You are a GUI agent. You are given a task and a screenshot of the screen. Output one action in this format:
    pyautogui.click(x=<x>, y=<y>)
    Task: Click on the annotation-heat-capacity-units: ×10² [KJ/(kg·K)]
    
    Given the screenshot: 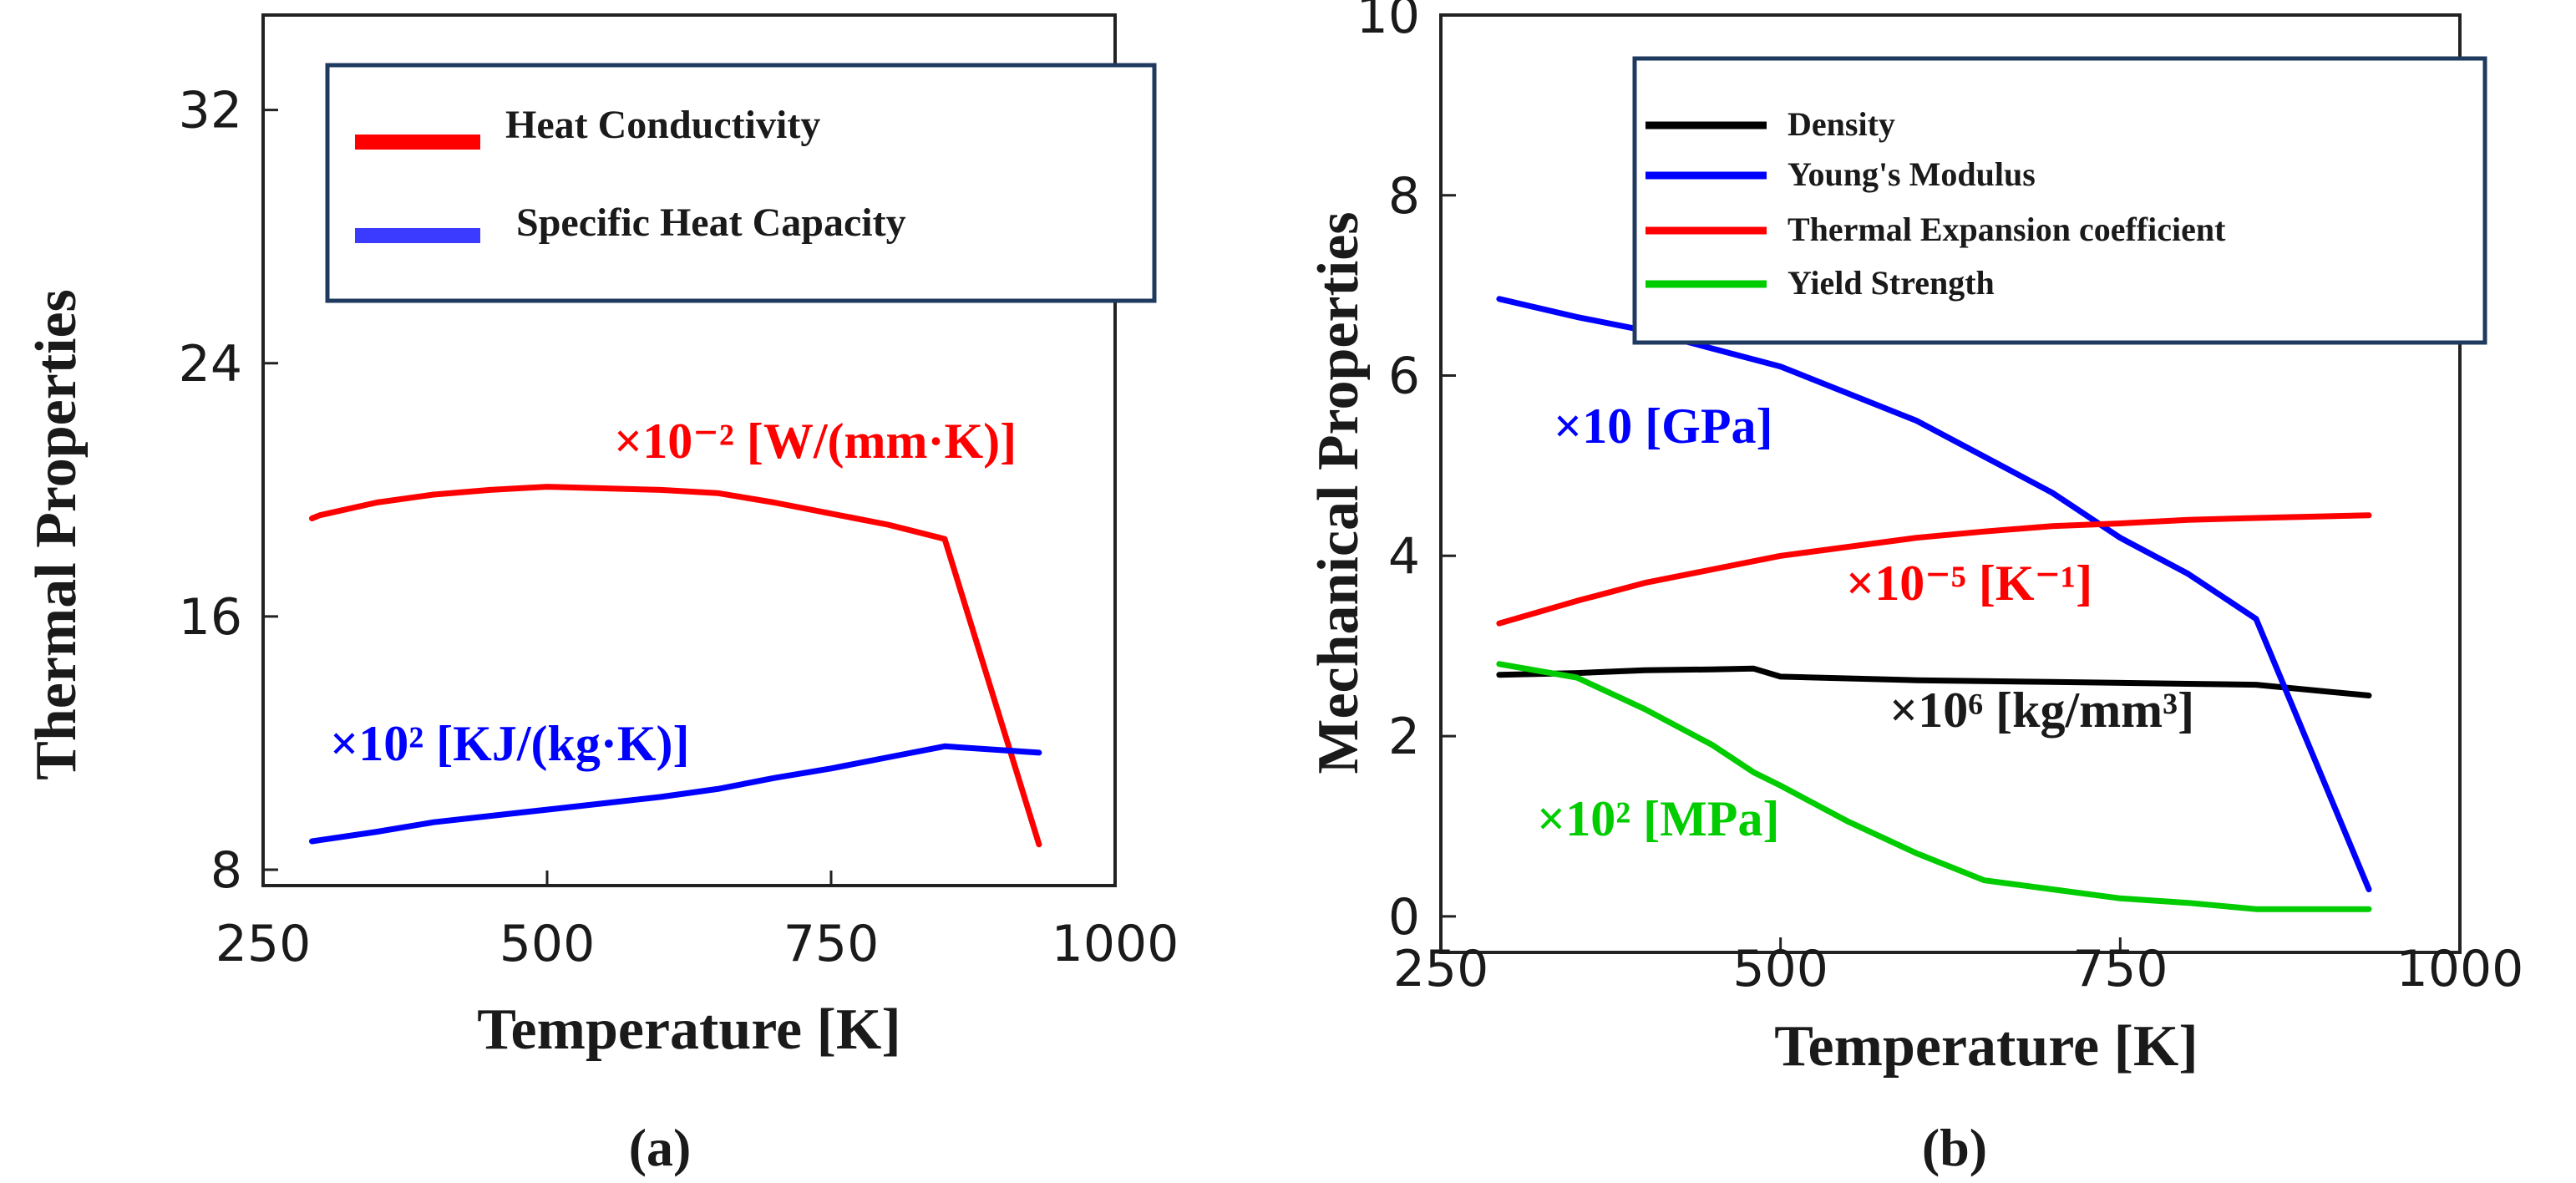 What is the action you would take?
    pyautogui.click(x=510, y=743)
    